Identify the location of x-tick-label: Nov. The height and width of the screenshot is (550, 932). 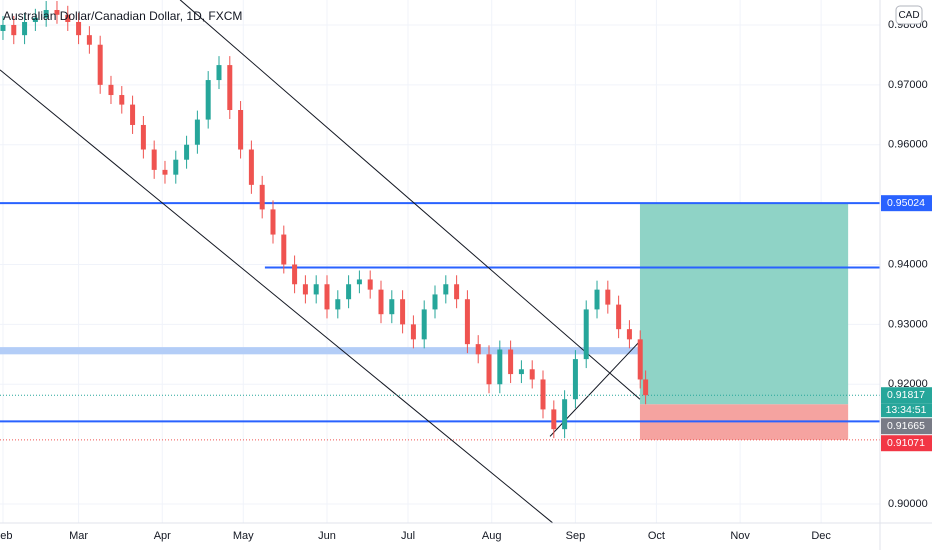
(740, 536).